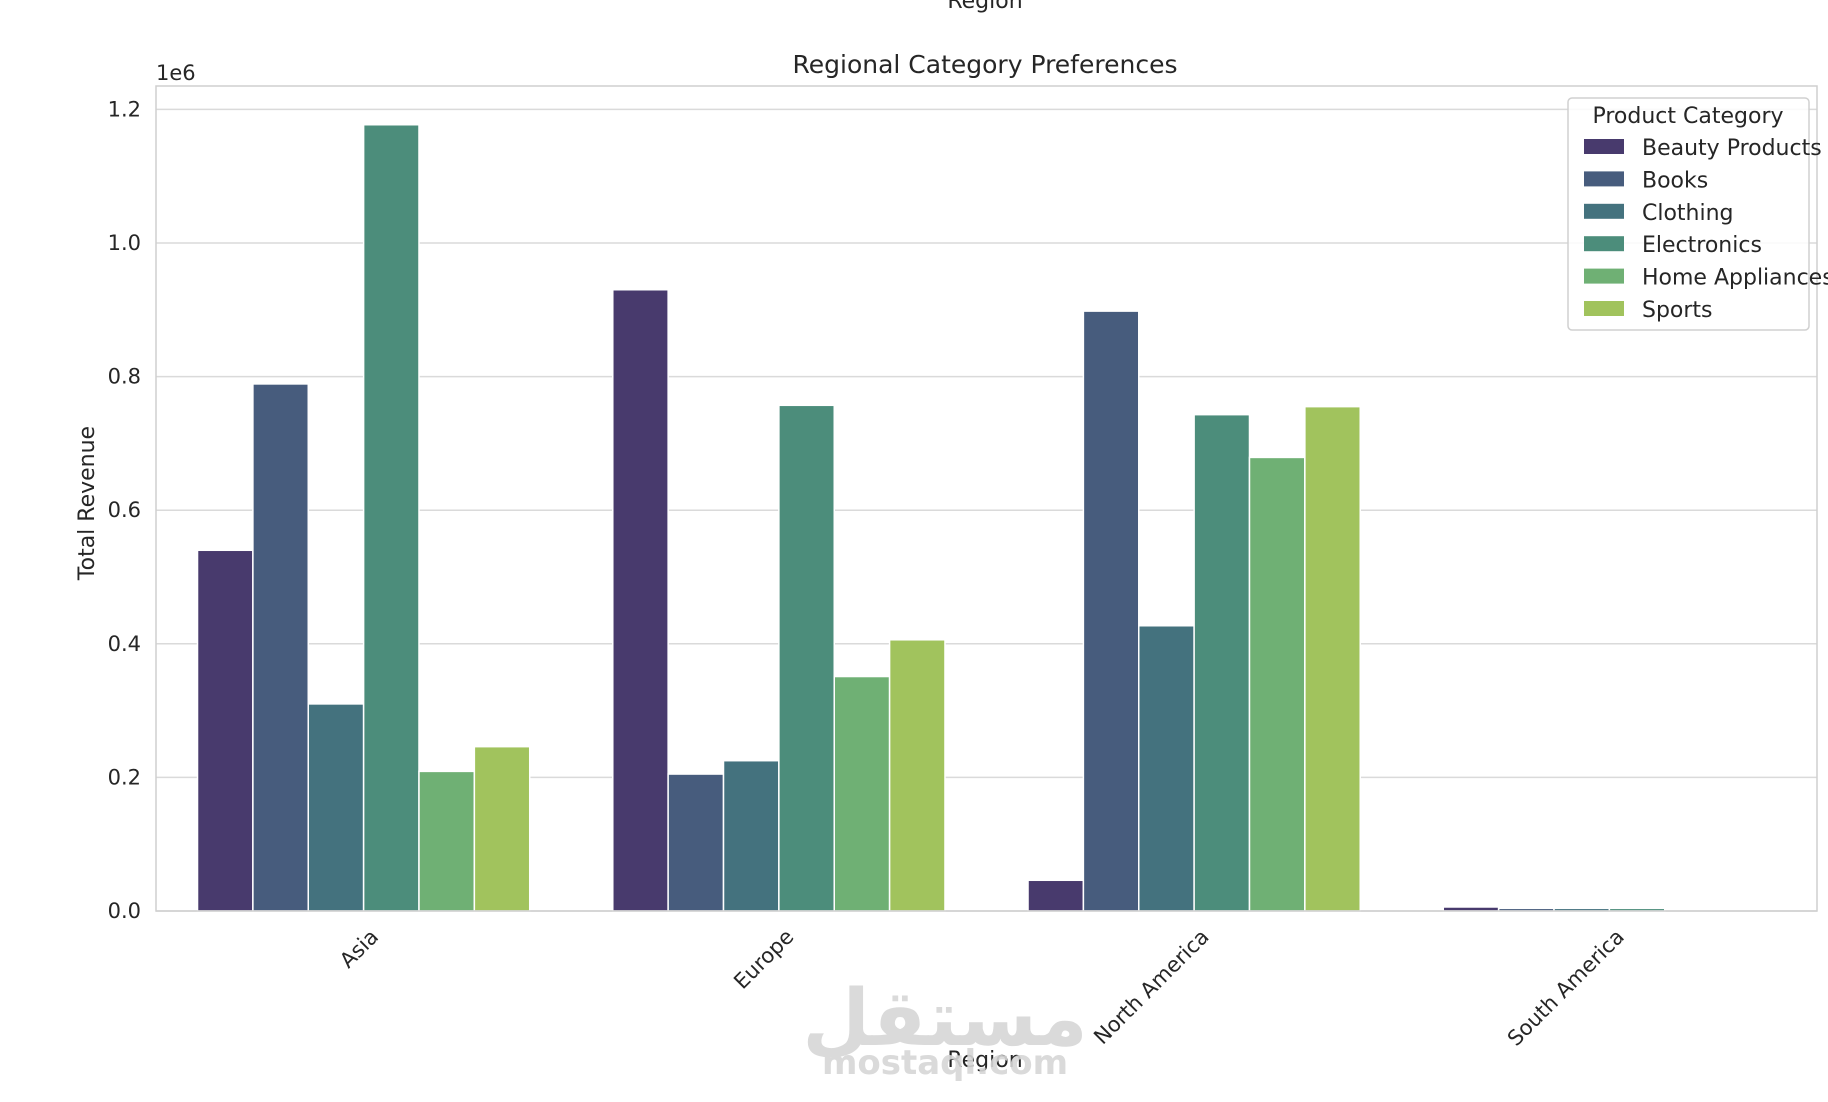 Image resolution: width=1828 pixels, height=1102 pixels. What do you see at coordinates (1735, 278) in the screenshot?
I see `legend-entry: Home Appliances` at bounding box center [1735, 278].